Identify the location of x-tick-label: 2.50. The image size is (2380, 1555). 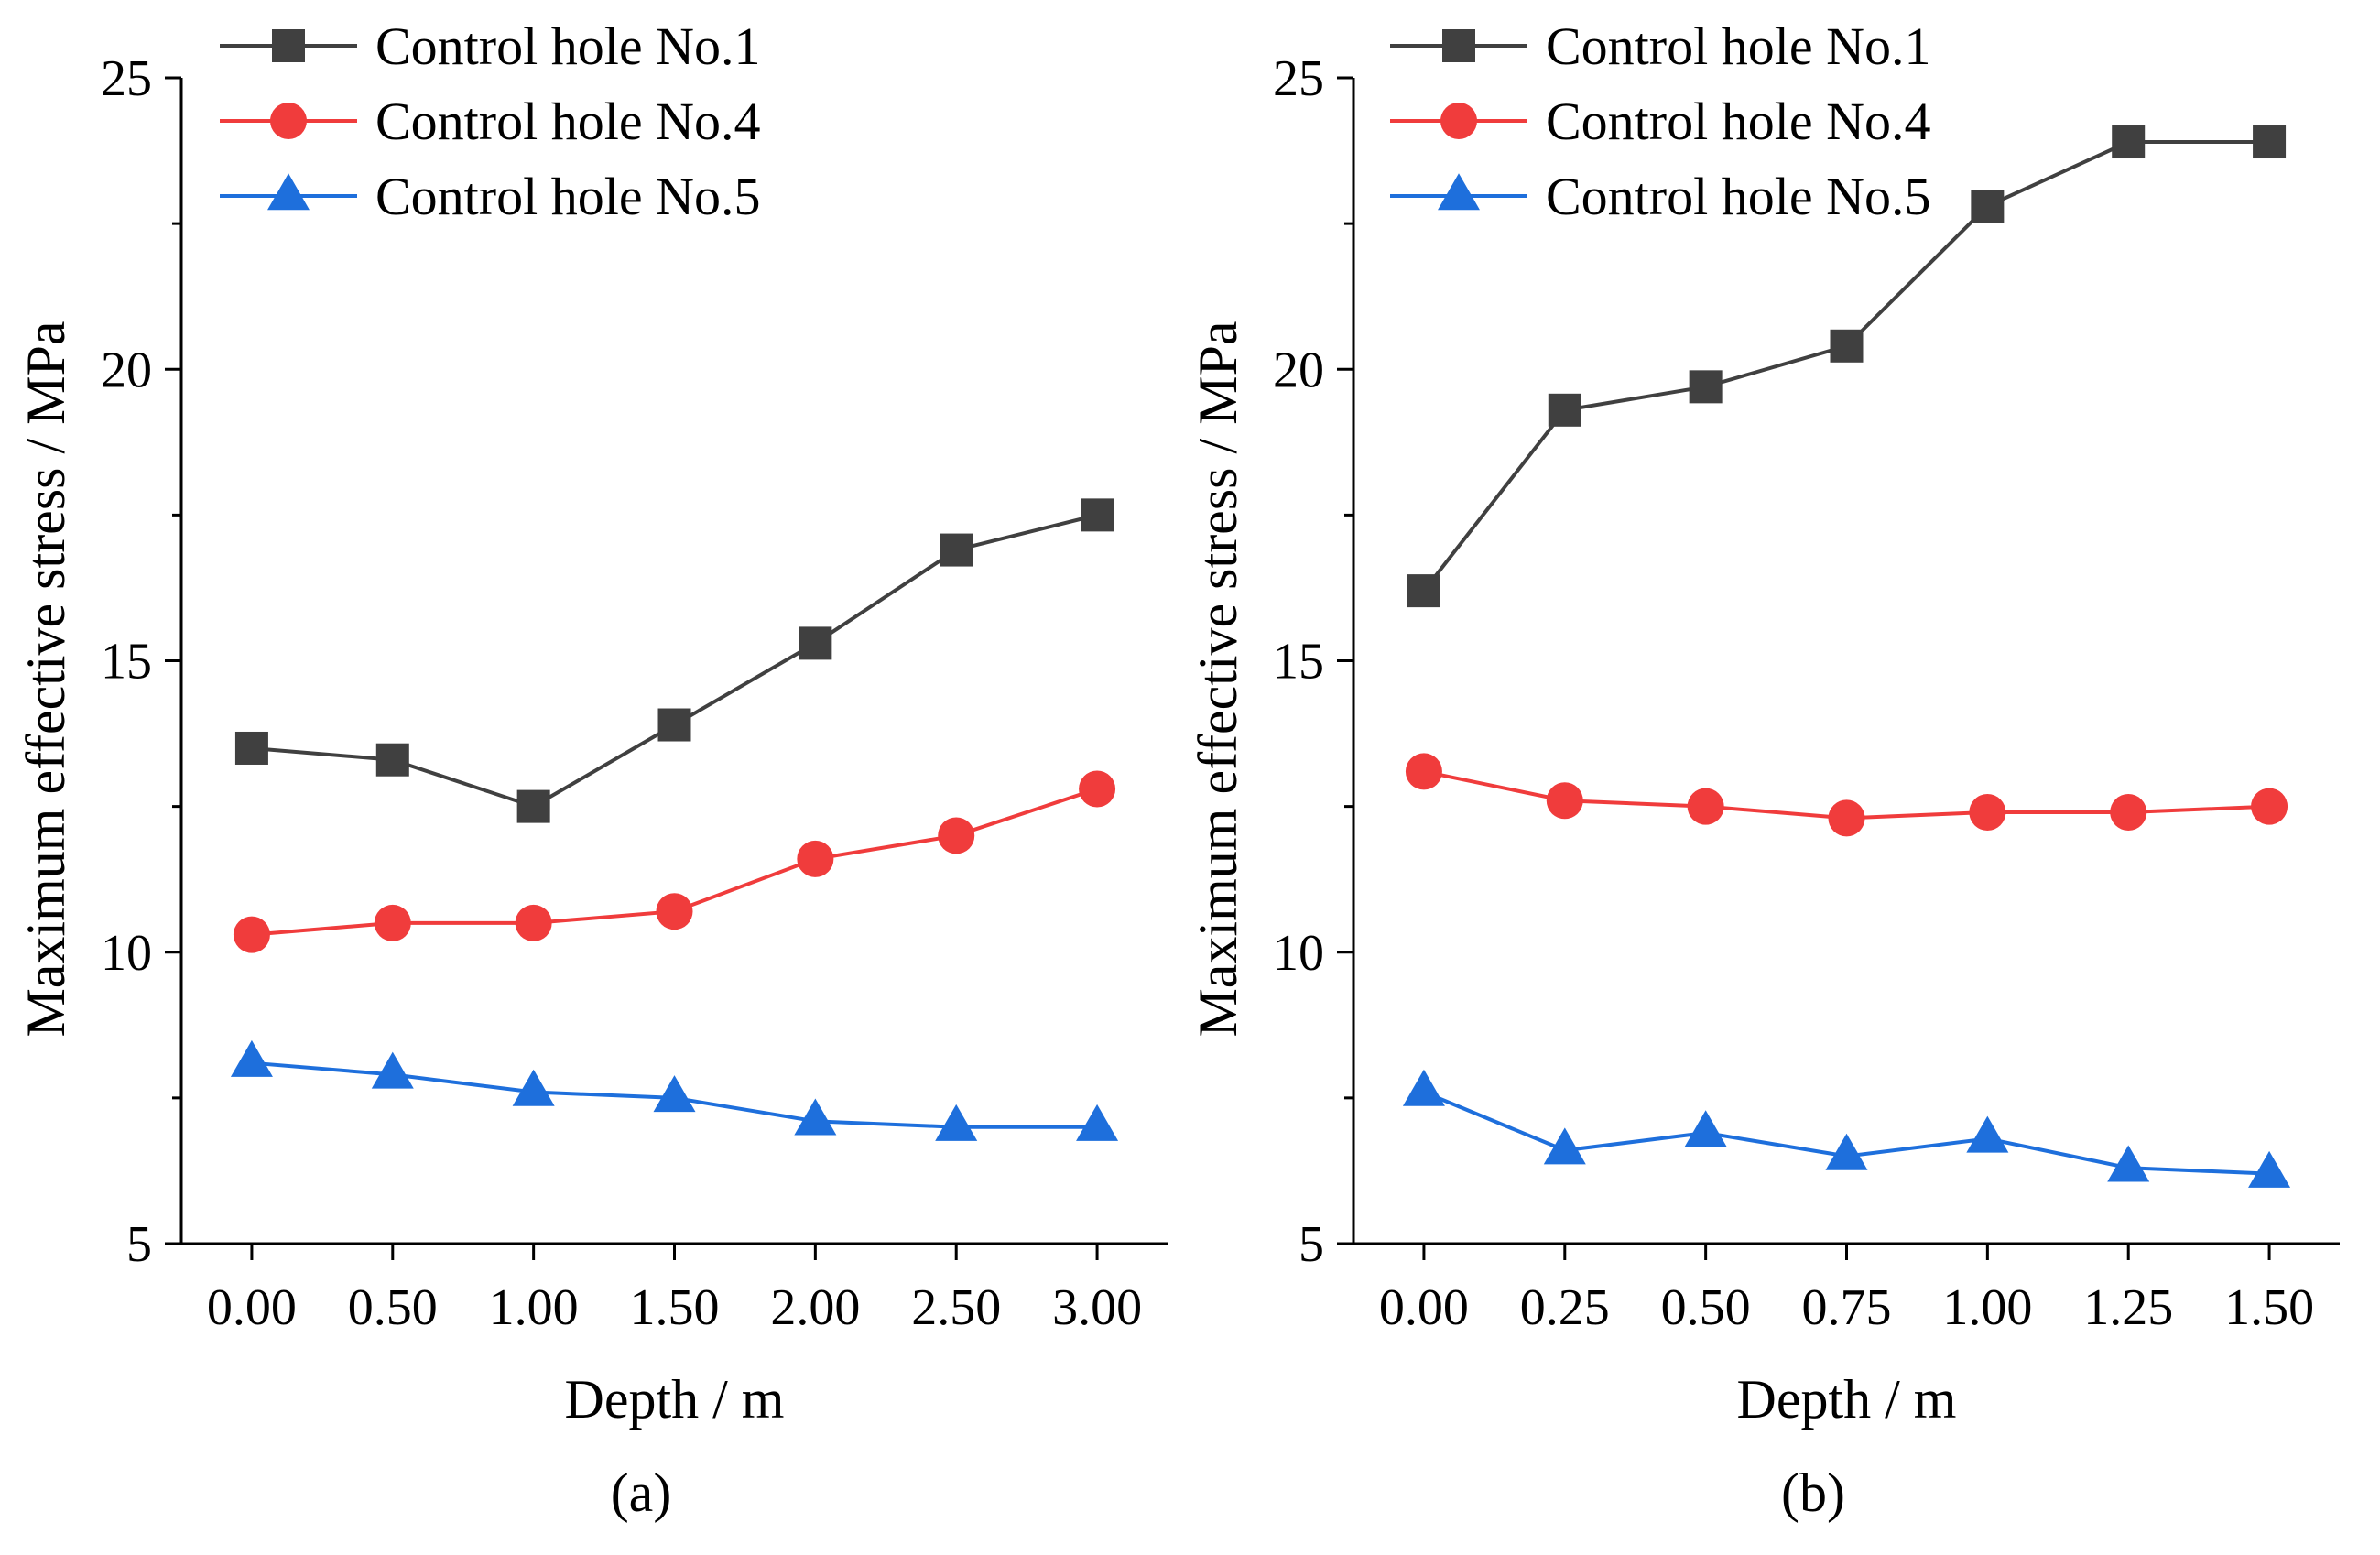
(956, 1307).